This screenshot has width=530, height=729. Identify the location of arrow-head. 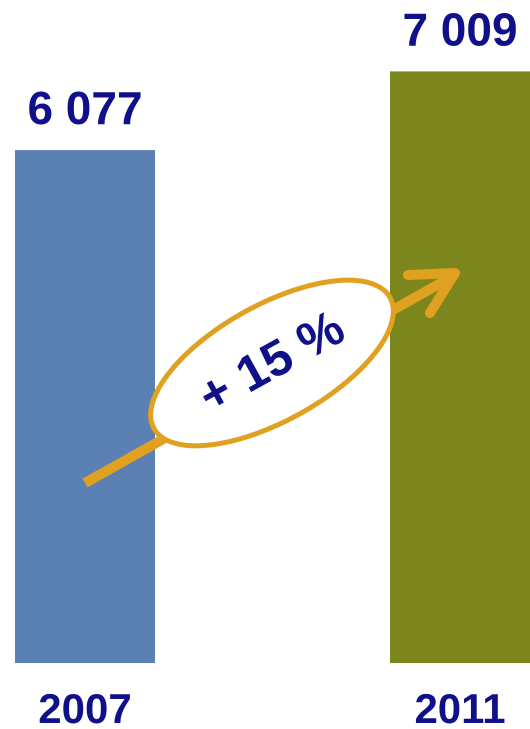
(431, 293).